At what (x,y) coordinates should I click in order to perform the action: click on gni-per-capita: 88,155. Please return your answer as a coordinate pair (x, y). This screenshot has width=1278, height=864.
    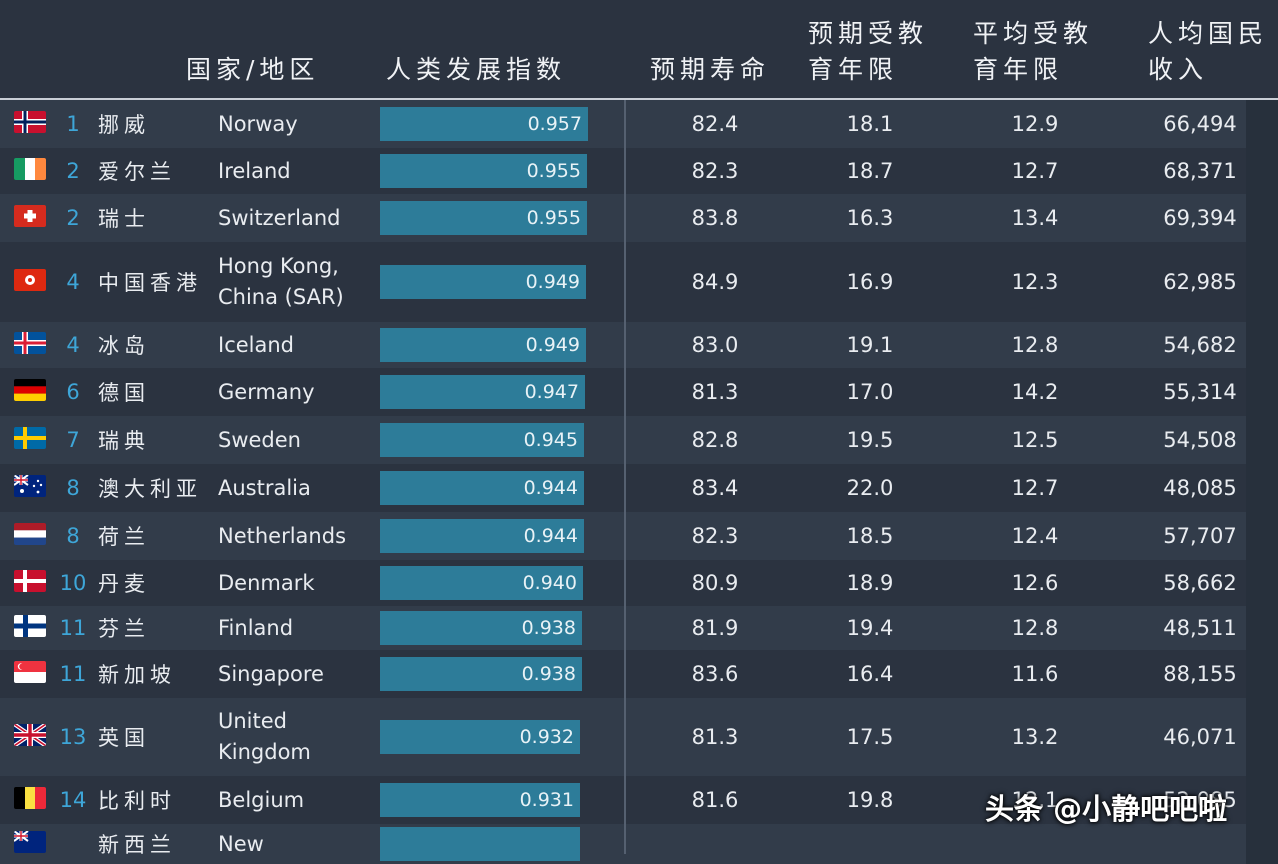
    Looking at the image, I should click on (1200, 674).